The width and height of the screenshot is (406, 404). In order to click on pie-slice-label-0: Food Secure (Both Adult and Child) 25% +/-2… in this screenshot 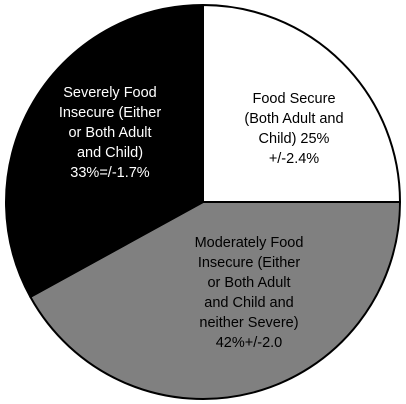, I will do `click(293, 129)`.